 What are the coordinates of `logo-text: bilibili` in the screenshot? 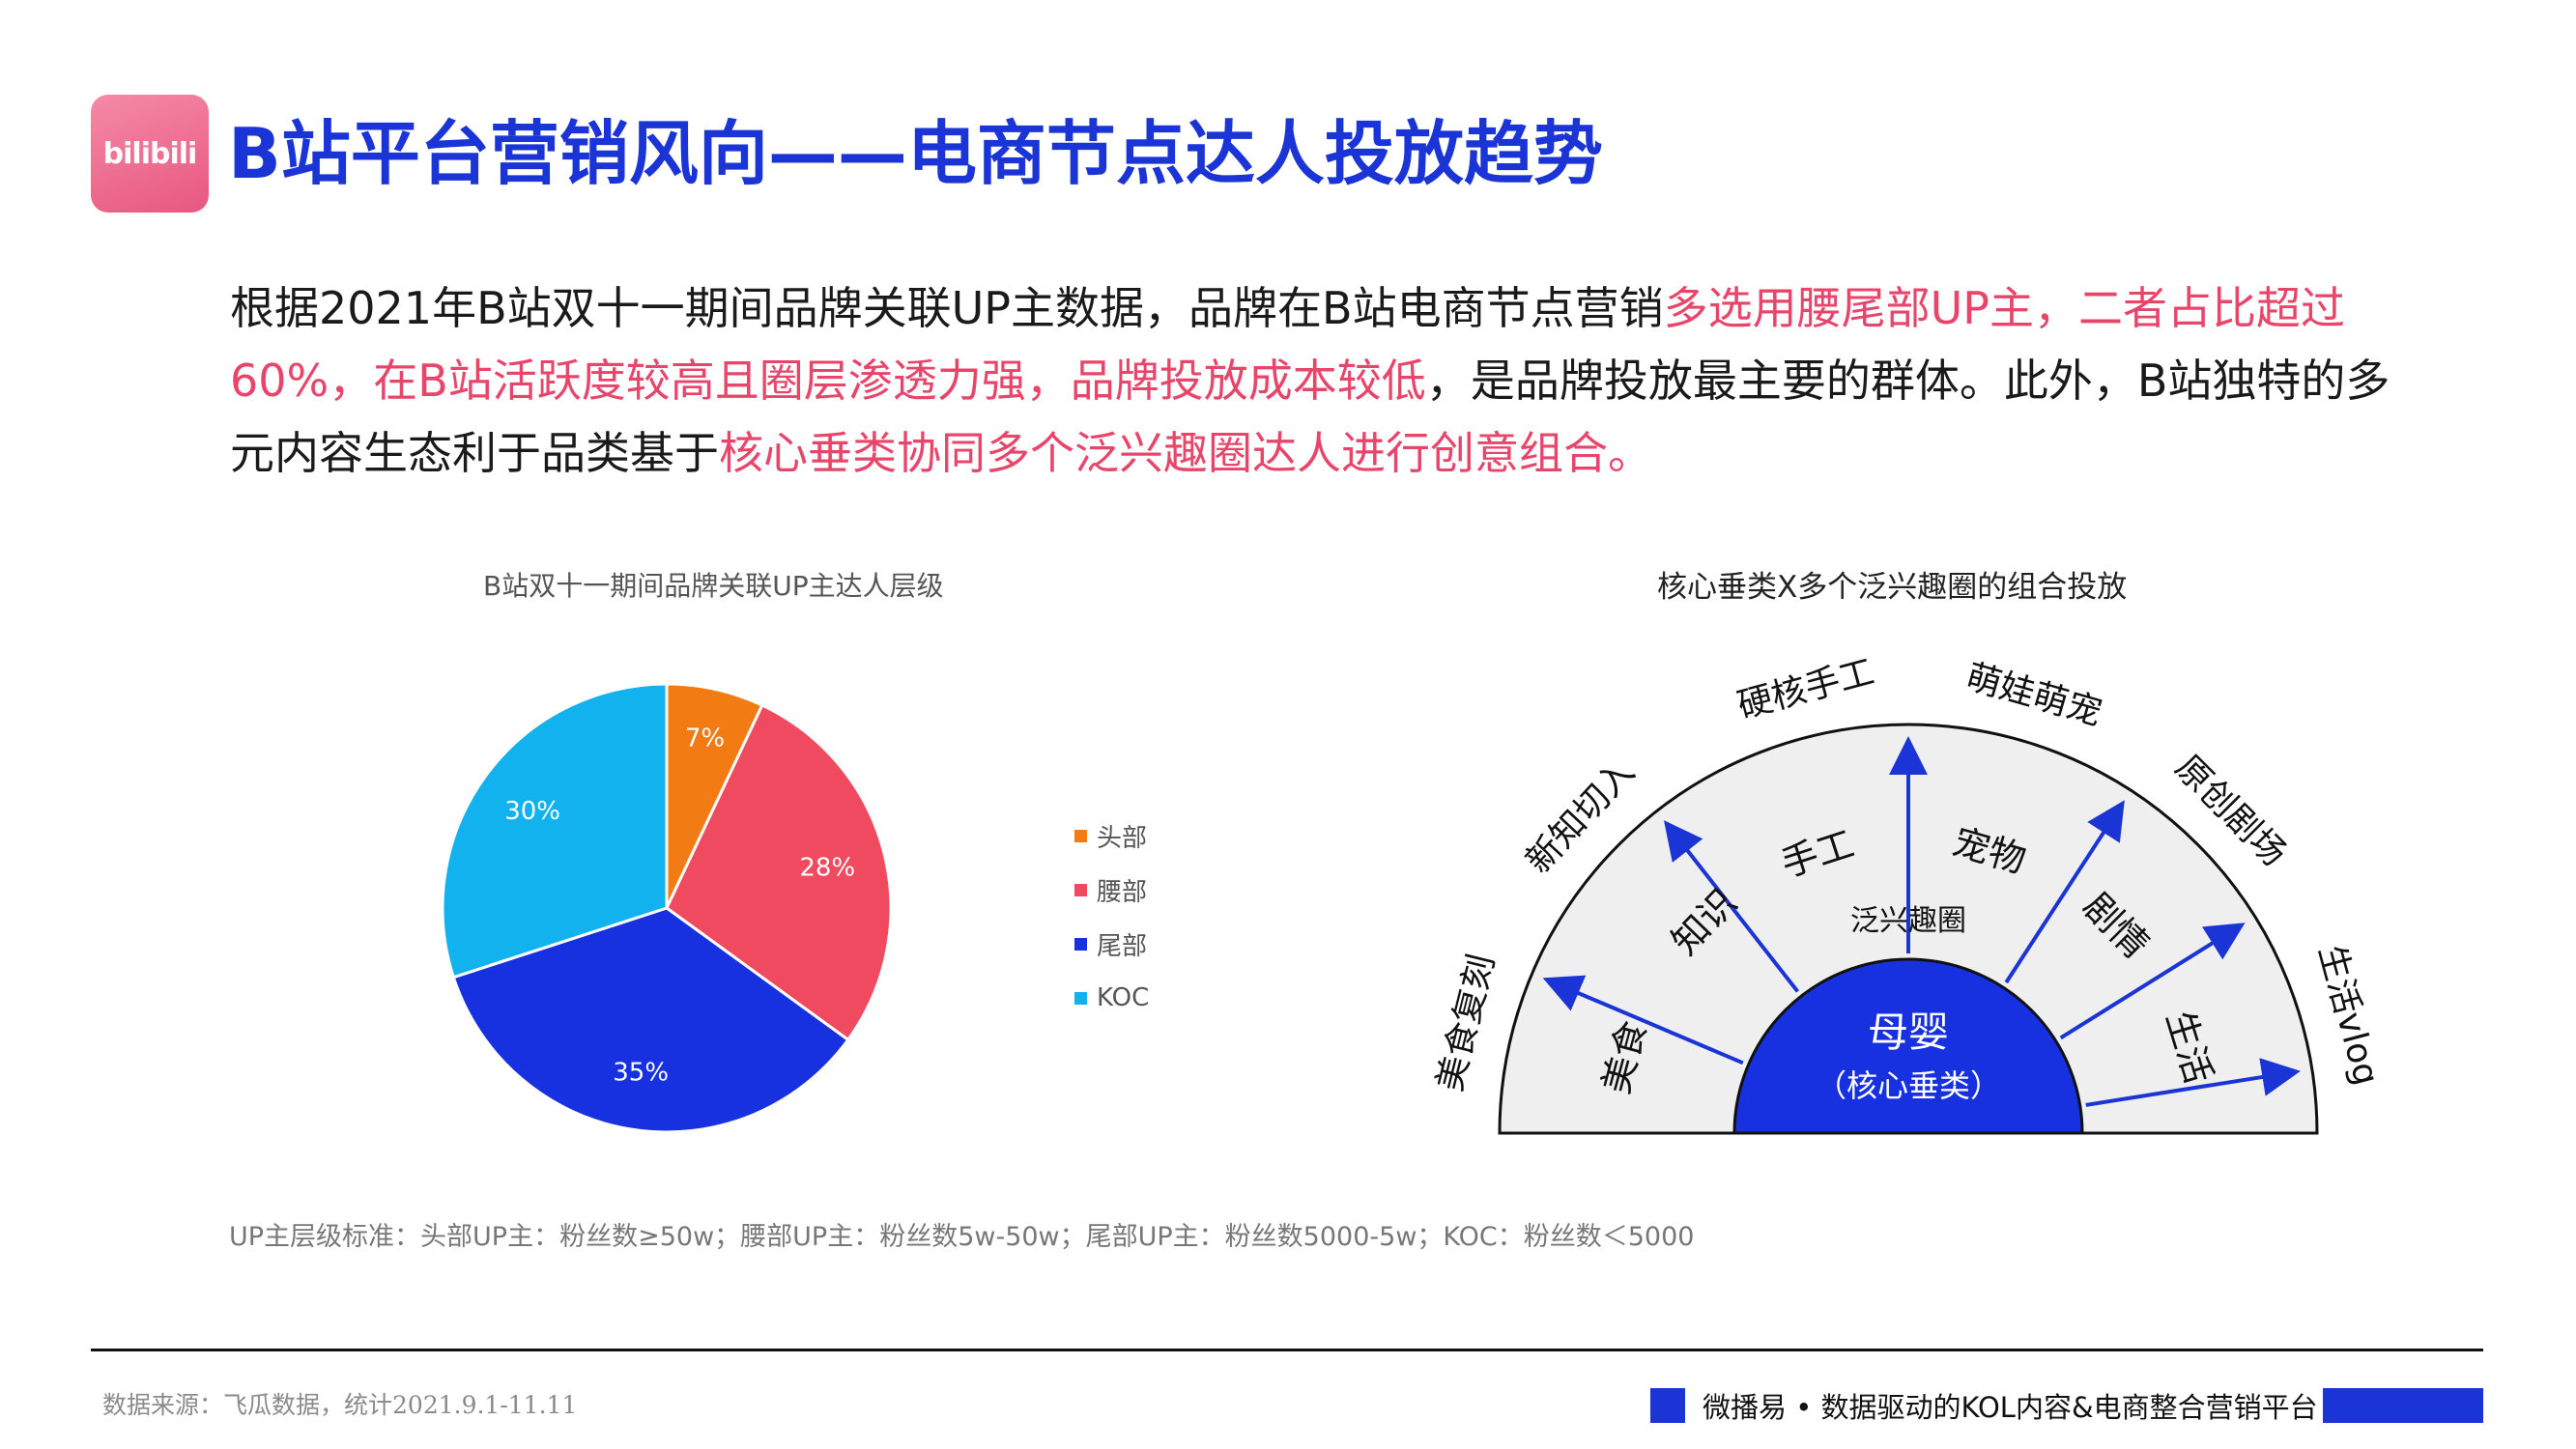 It's located at (150, 153).